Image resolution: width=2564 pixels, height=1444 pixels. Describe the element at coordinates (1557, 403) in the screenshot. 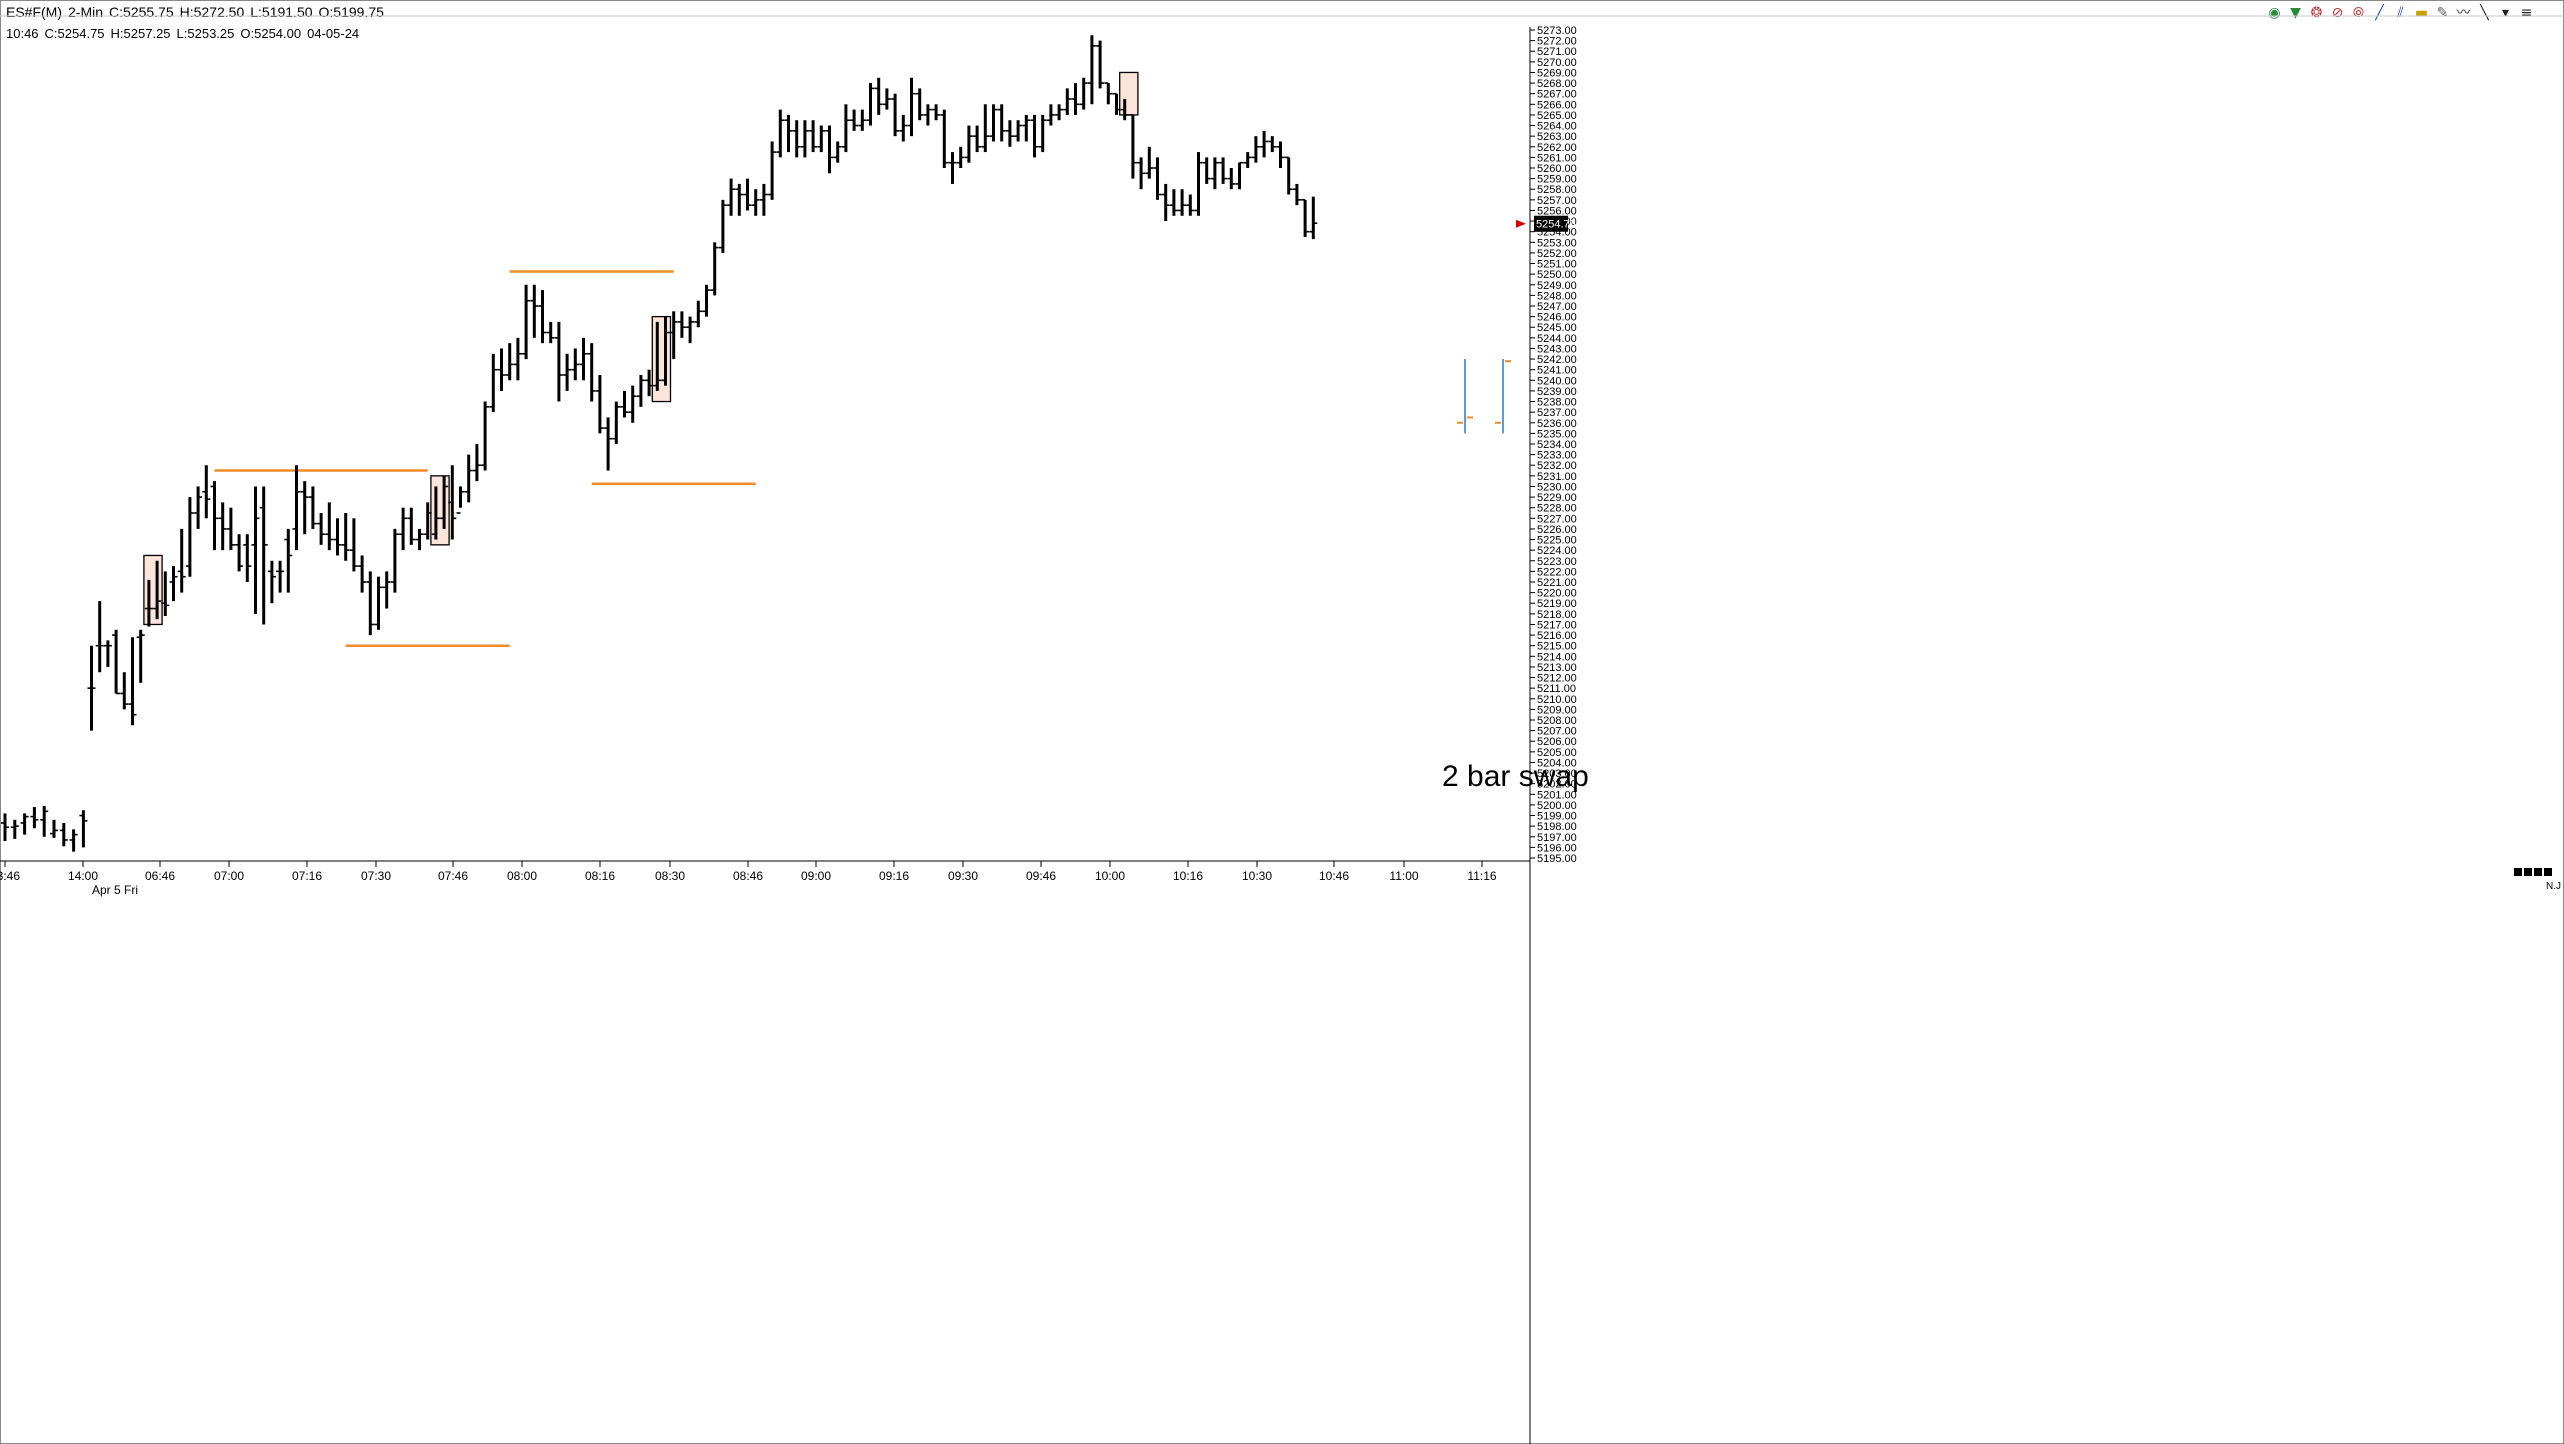

I see `price-tick-label: 5238.00` at that location.